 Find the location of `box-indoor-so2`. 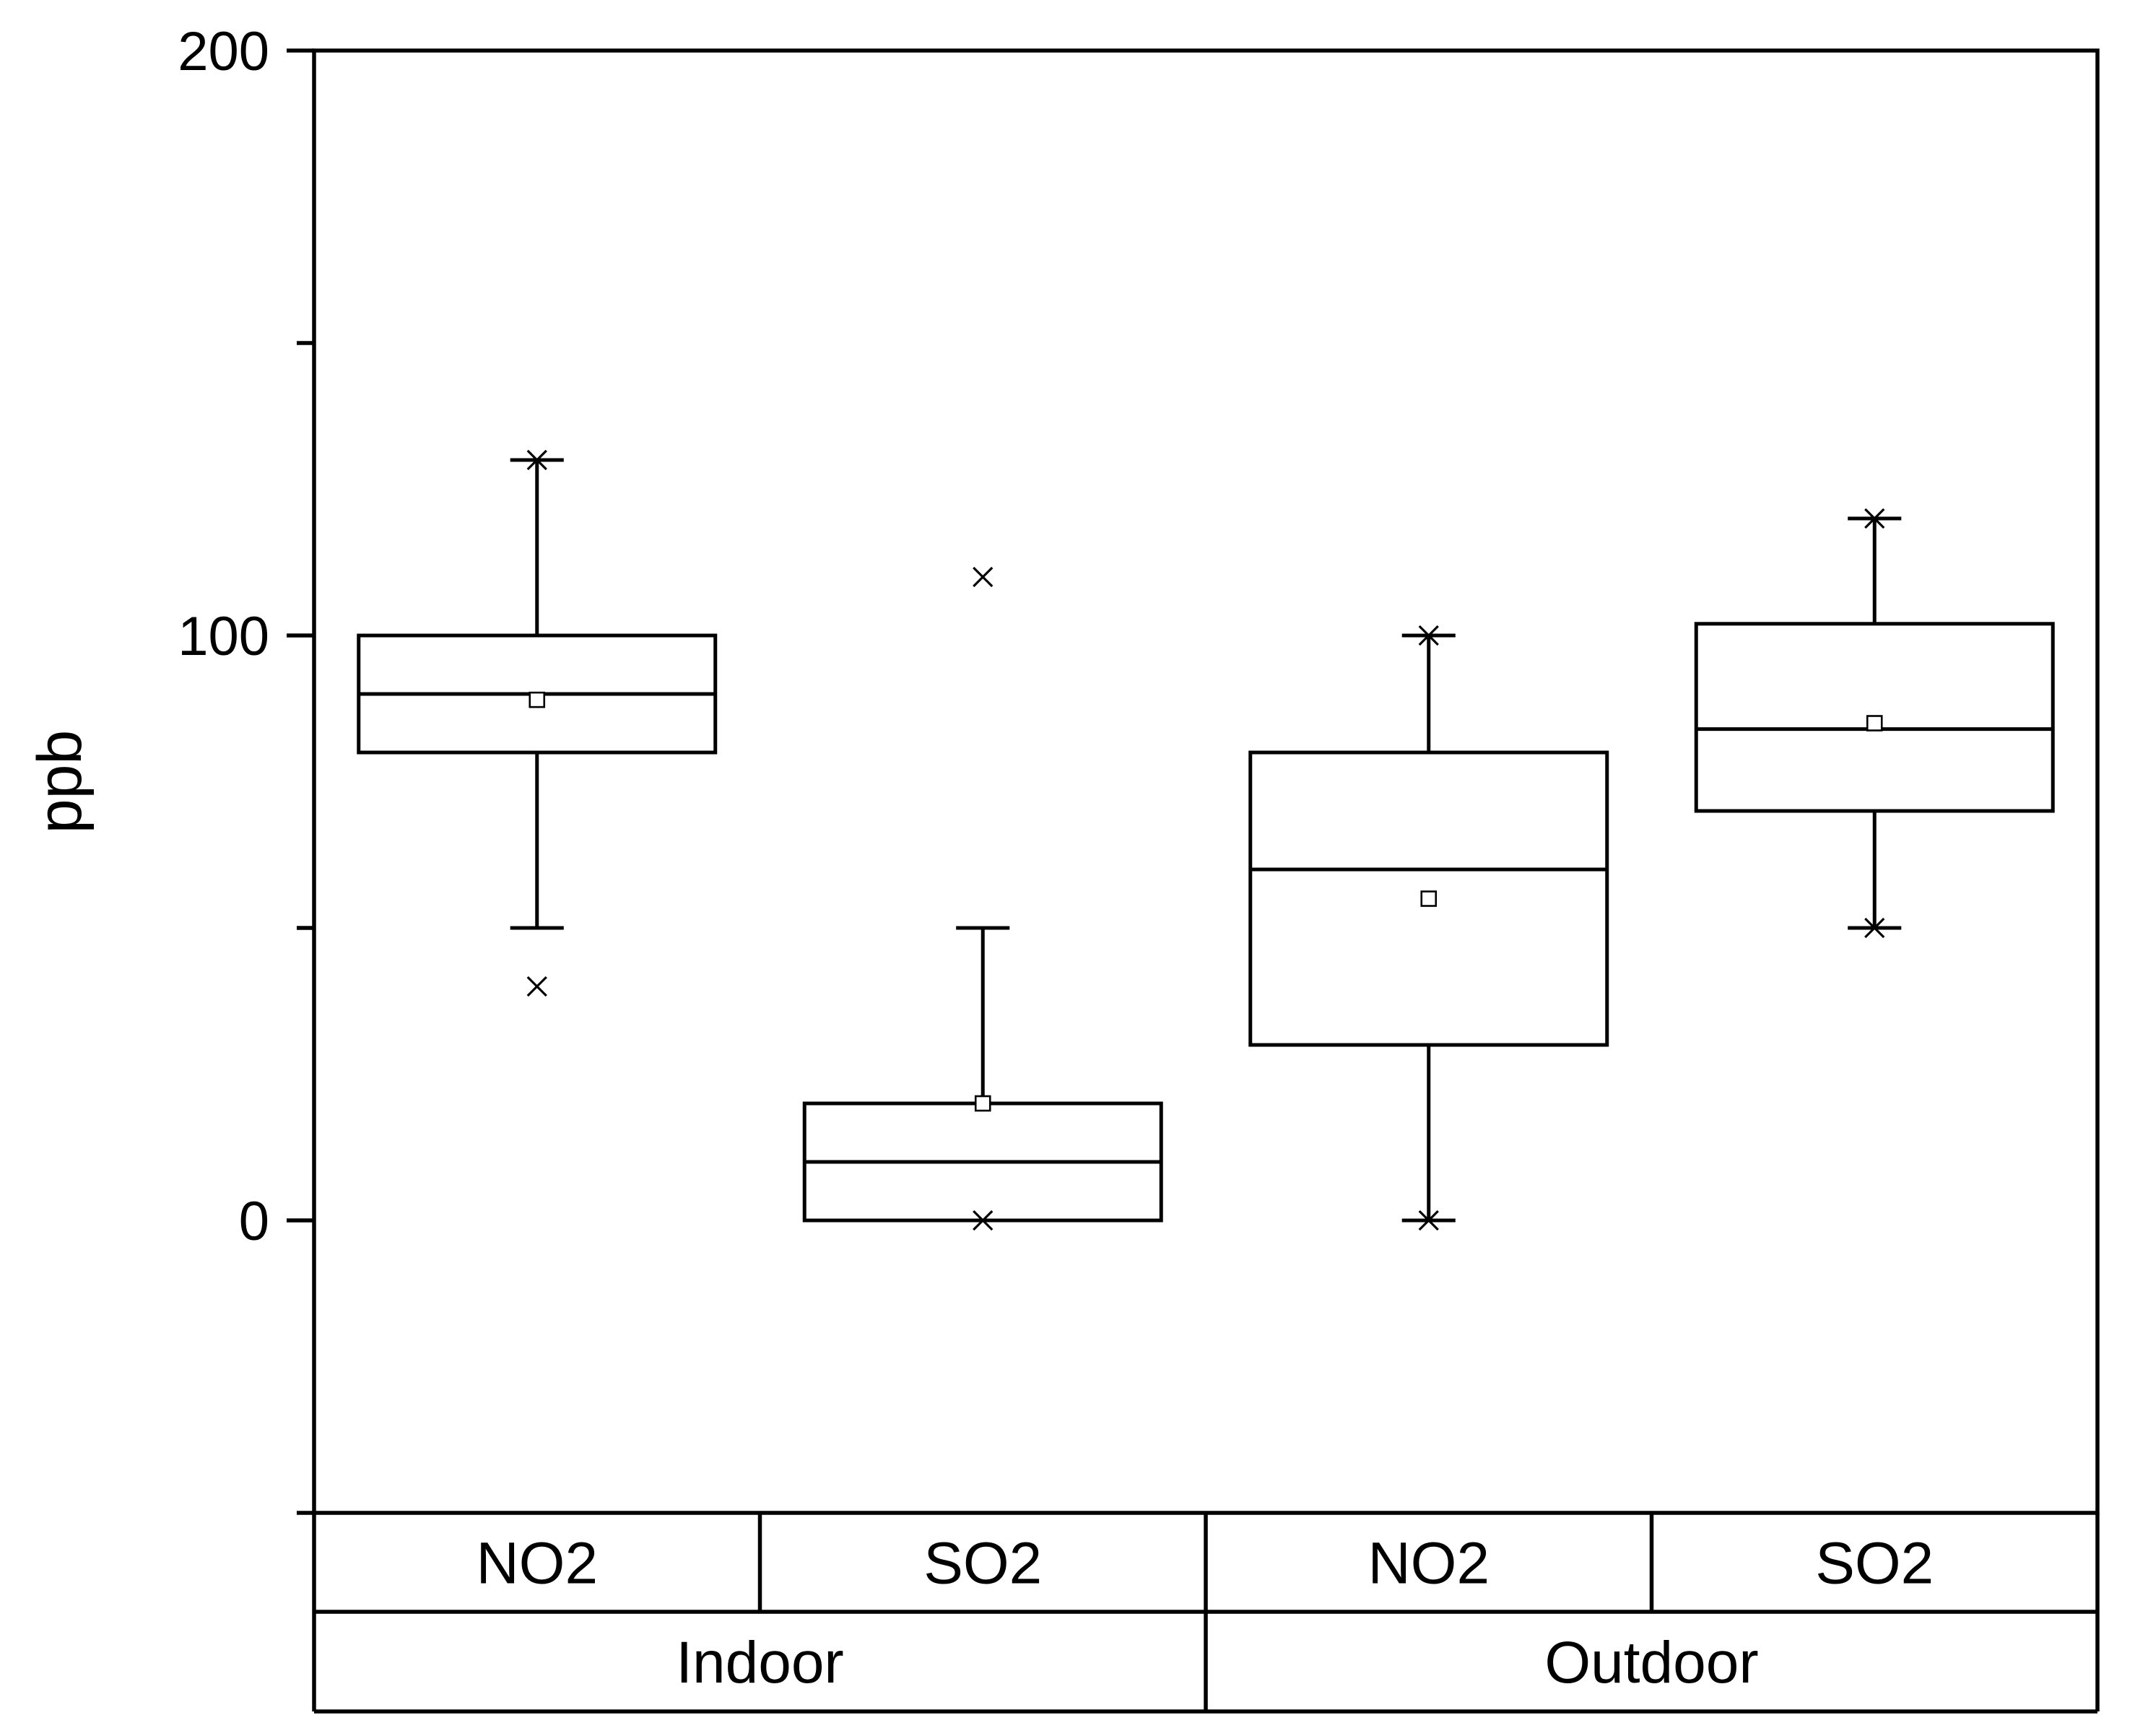

box-indoor-so2 is located at coordinates (982, 898).